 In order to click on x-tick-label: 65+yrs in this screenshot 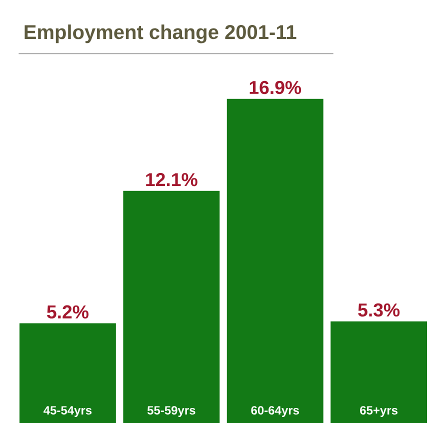, I will do `click(379, 411)`.